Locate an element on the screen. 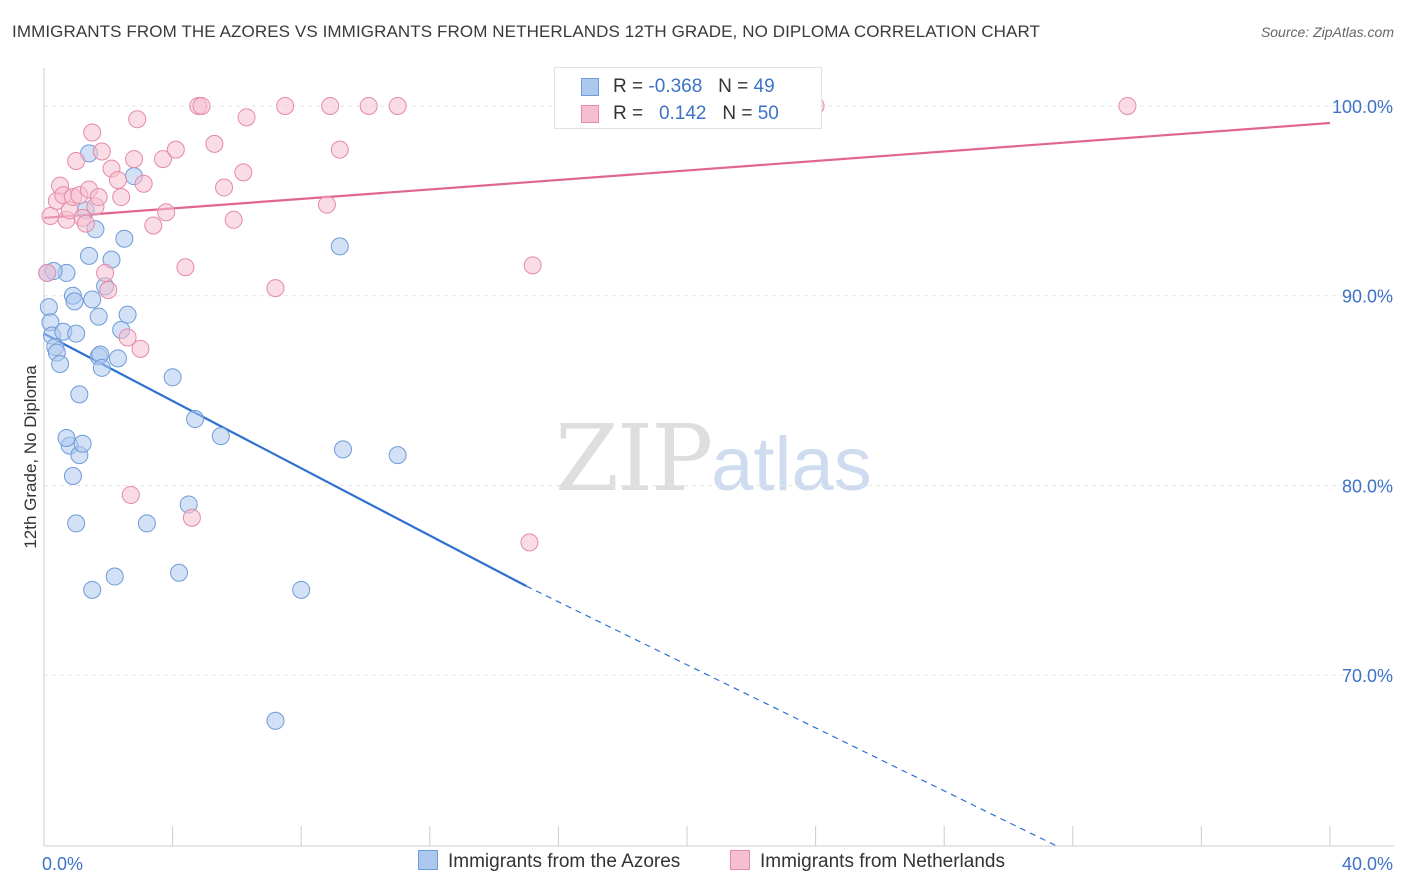 The height and width of the screenshot is (892, 1406). y-tick-label: 90.0% is located at coordinates (1367, 297).